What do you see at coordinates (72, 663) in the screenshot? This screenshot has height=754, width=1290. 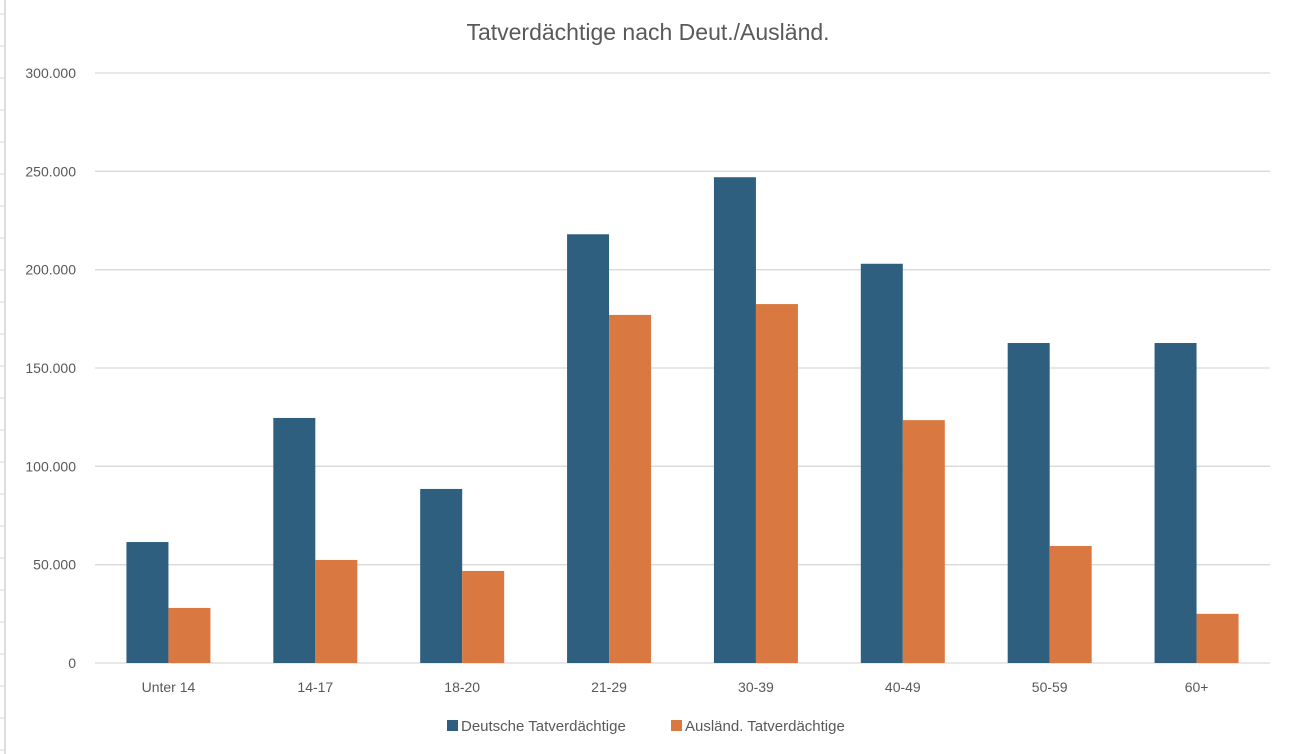 I see `y-tick-label: 0` at bounding box center [72, 663].